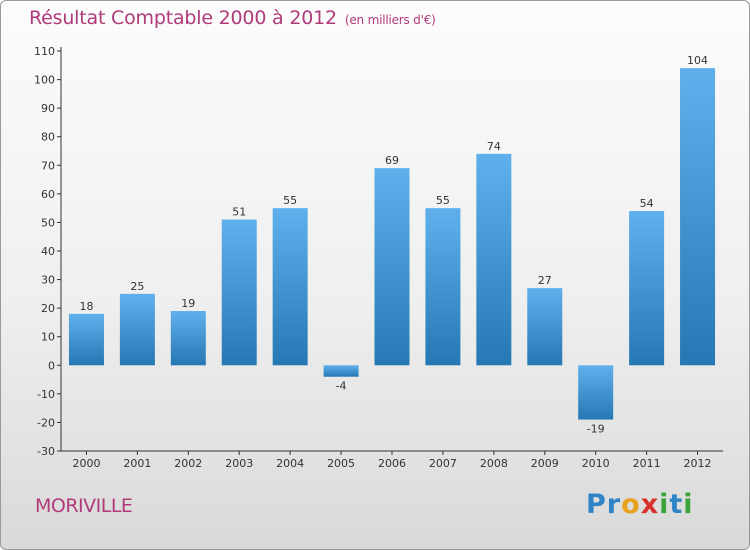 Image resolution: width=750 pixels, height=550 pixels. I want to click on y-tick-label: 40, so click(48, 251).